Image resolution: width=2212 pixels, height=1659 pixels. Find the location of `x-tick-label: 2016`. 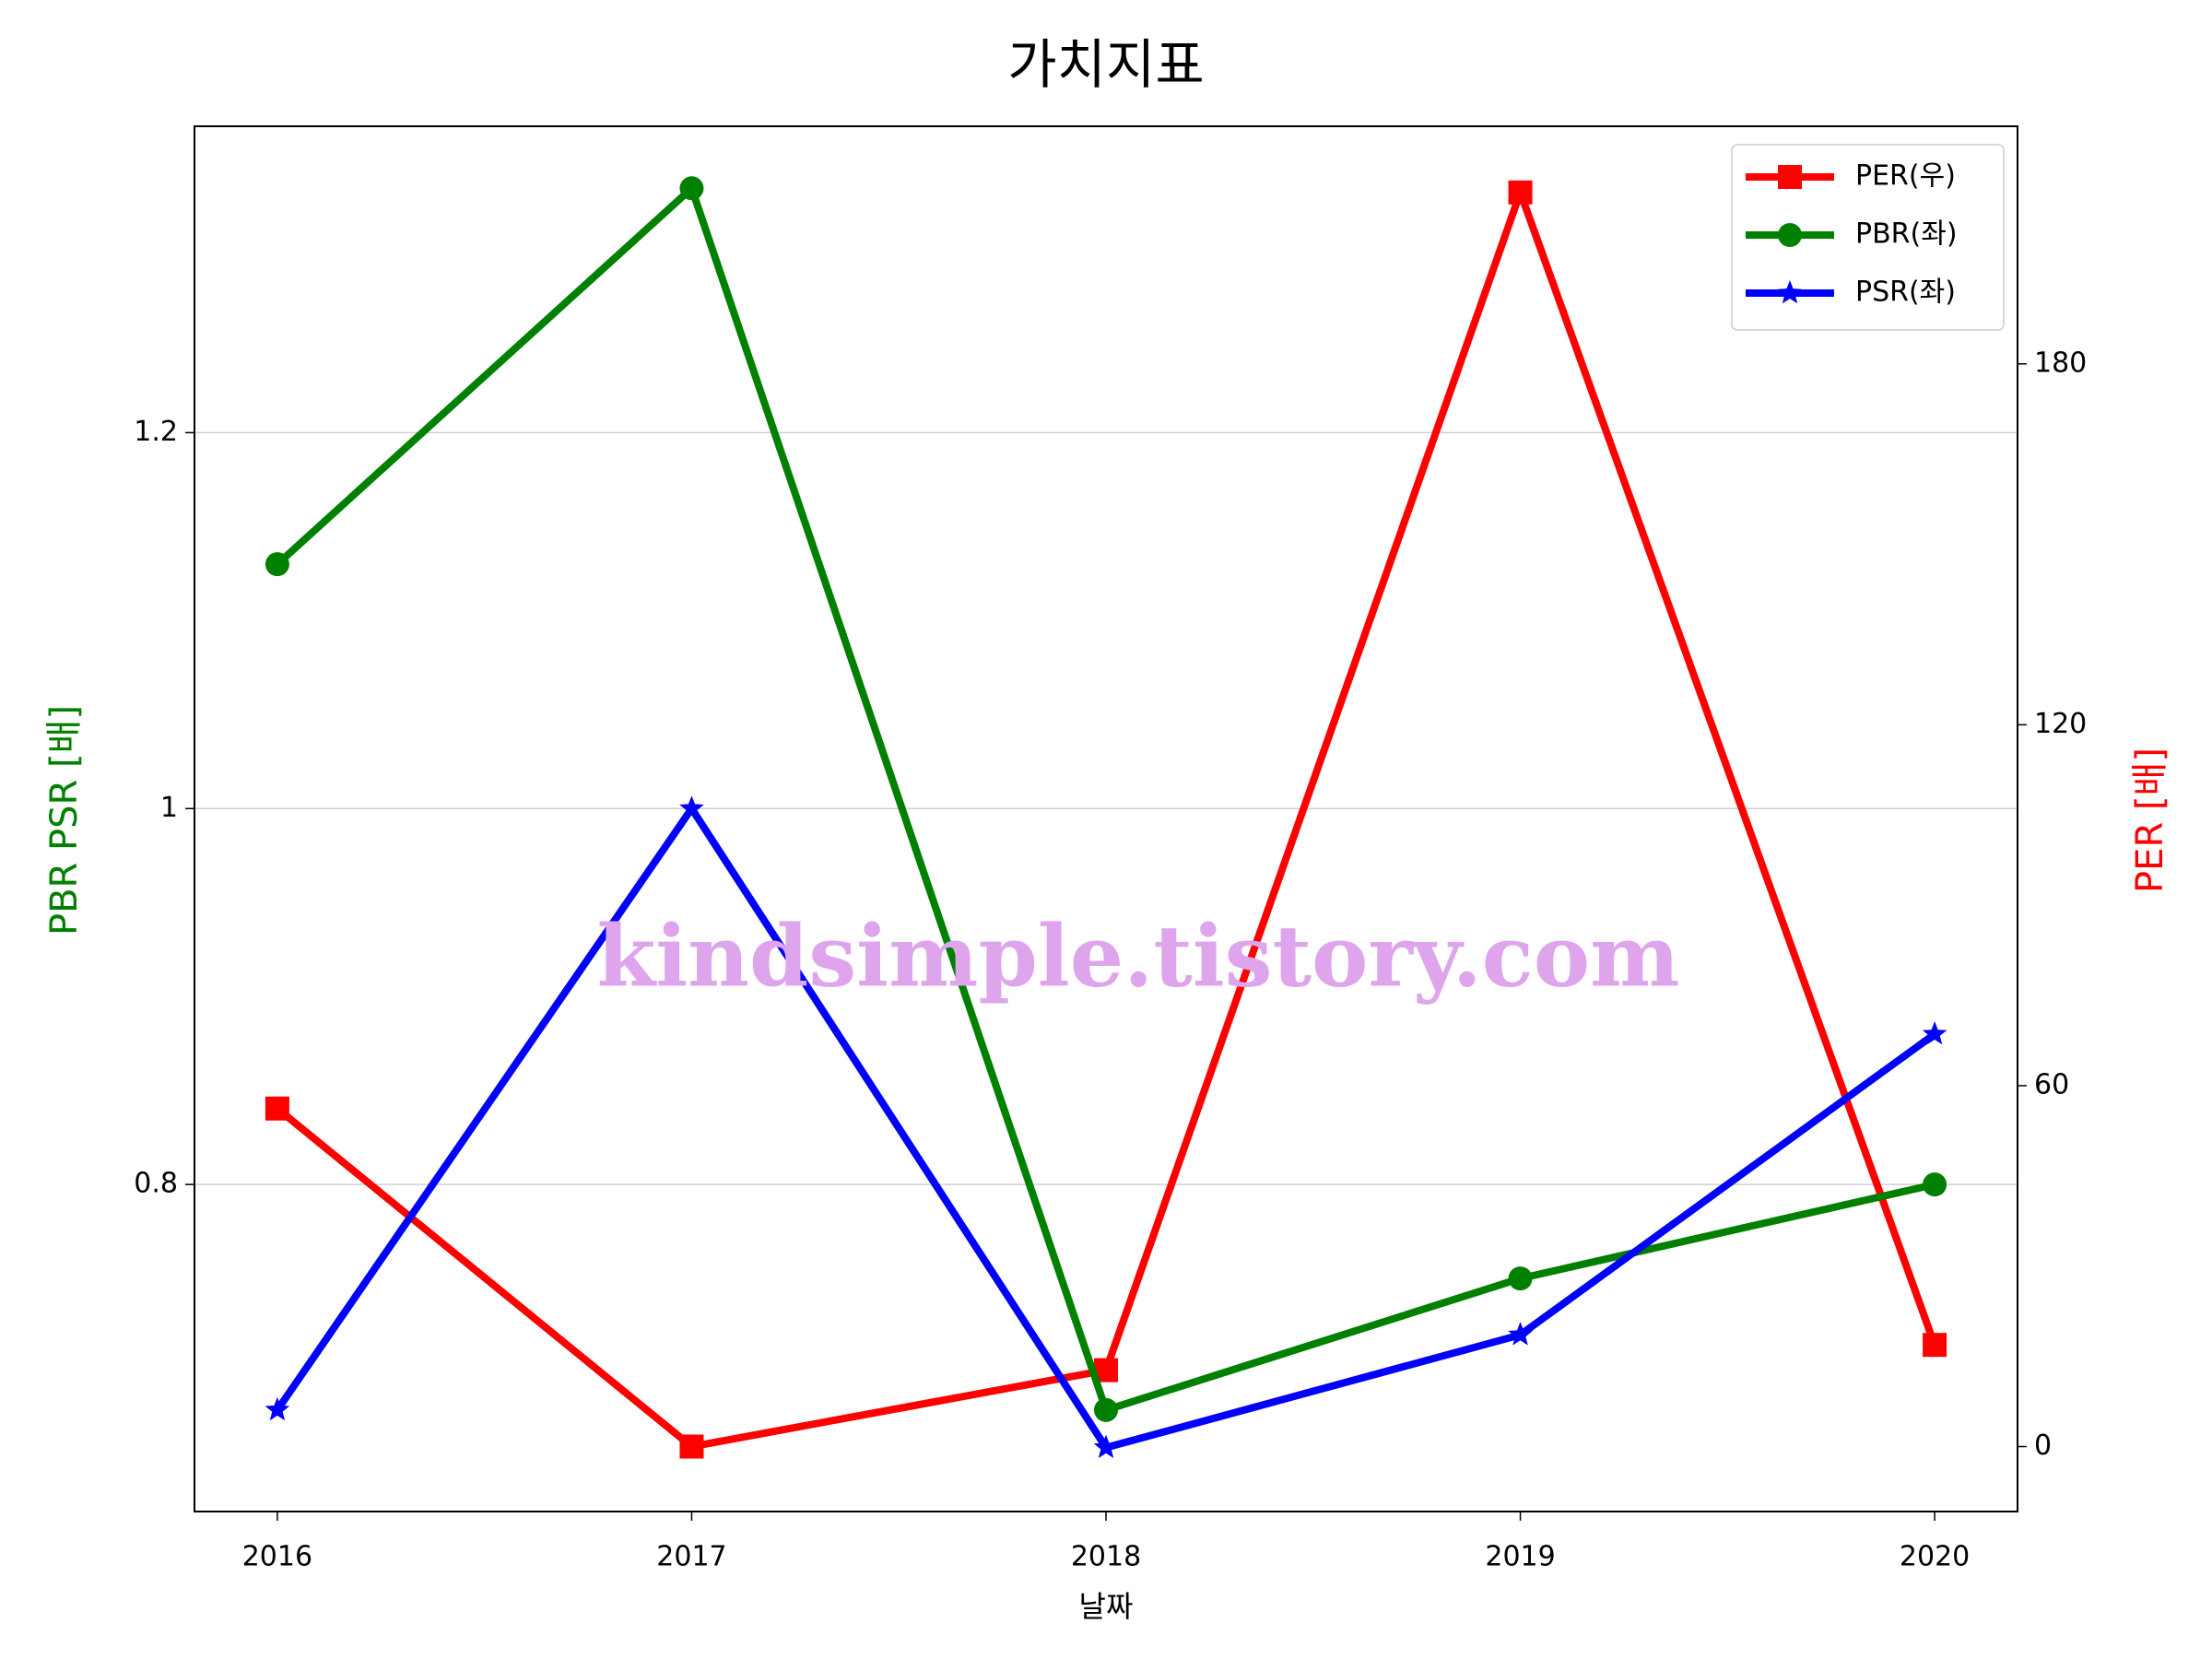

x-tick-label: 2016 is located at coordinates (277, 1557).